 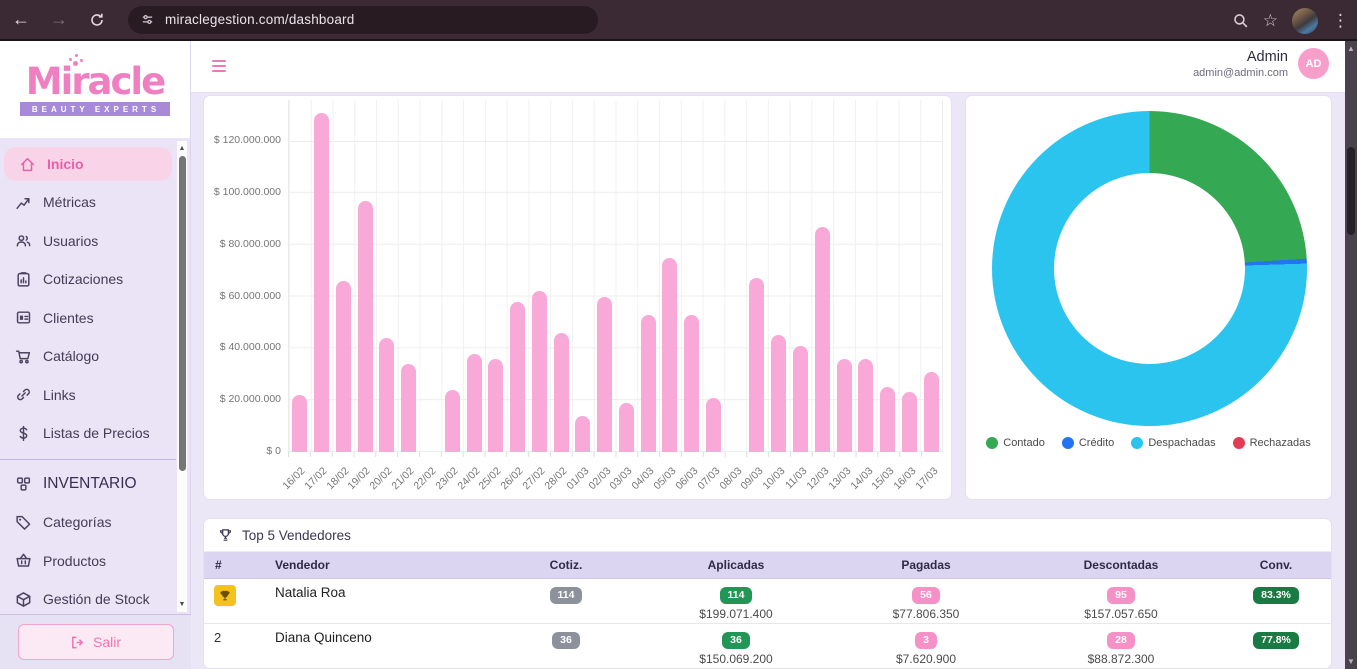 I want to click on sidebar-item-links: Links, so click(x=88, y=395).